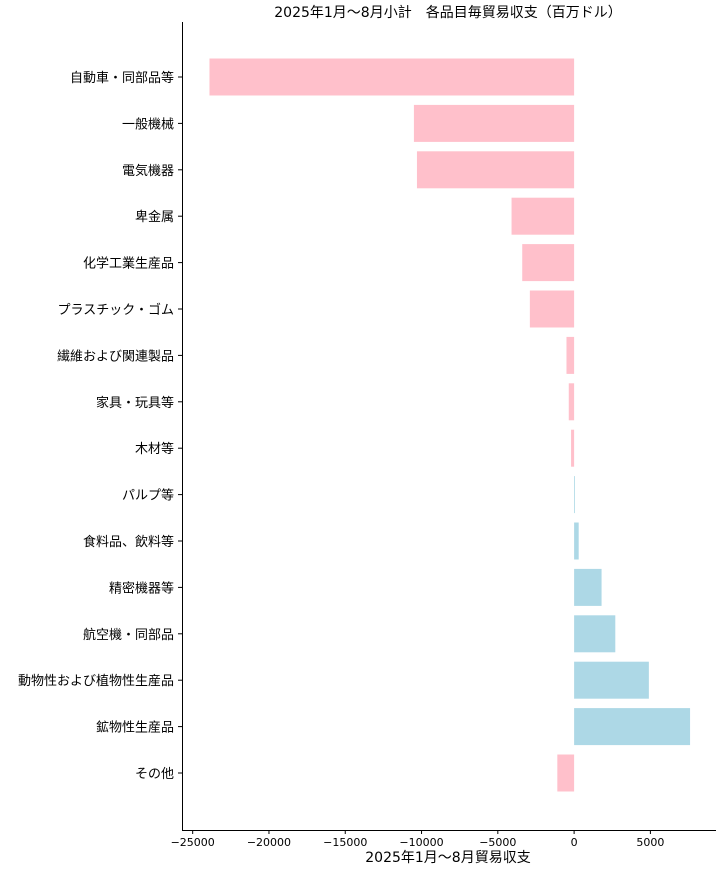  What do you see at coordinates (421, 842) in the screenshot?
I see `x-tick-label: −10000` at bounding box center [421, 842].